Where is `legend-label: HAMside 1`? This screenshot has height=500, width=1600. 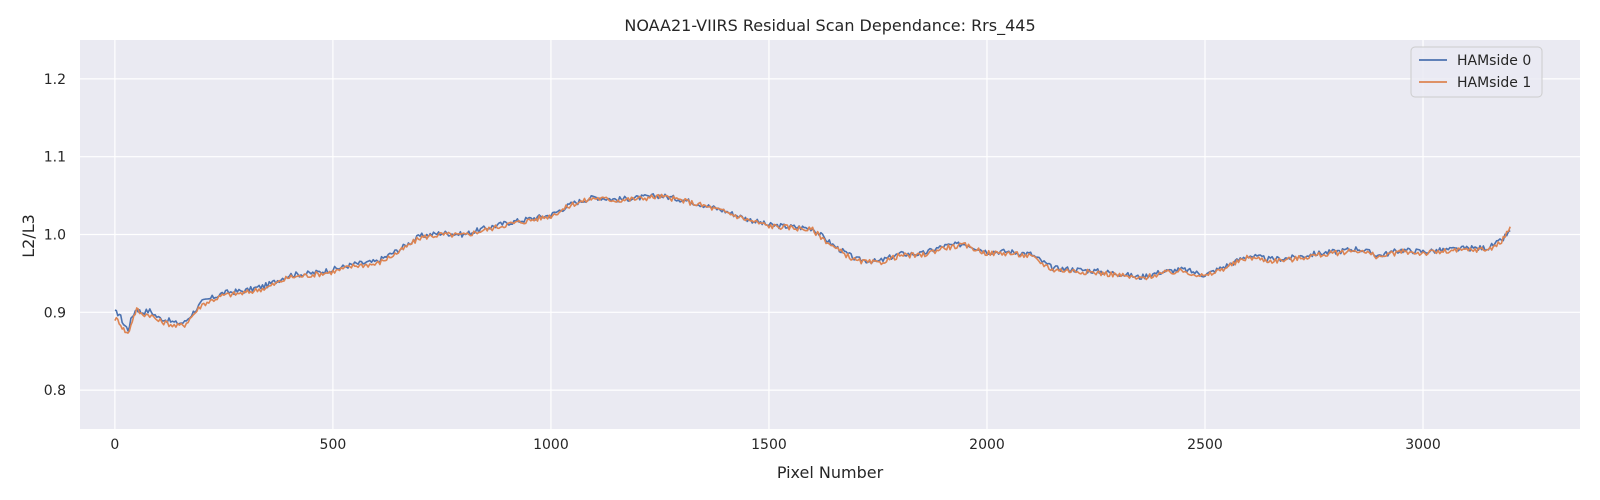 legend-label: HAMside 1 is located at coordinates (1494, 83).